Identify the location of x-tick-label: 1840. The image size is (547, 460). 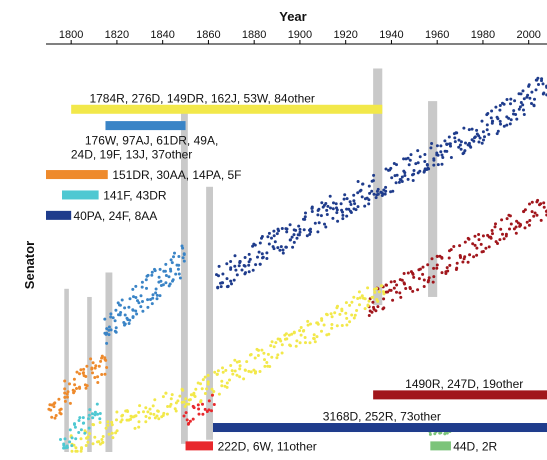
(162, 35).